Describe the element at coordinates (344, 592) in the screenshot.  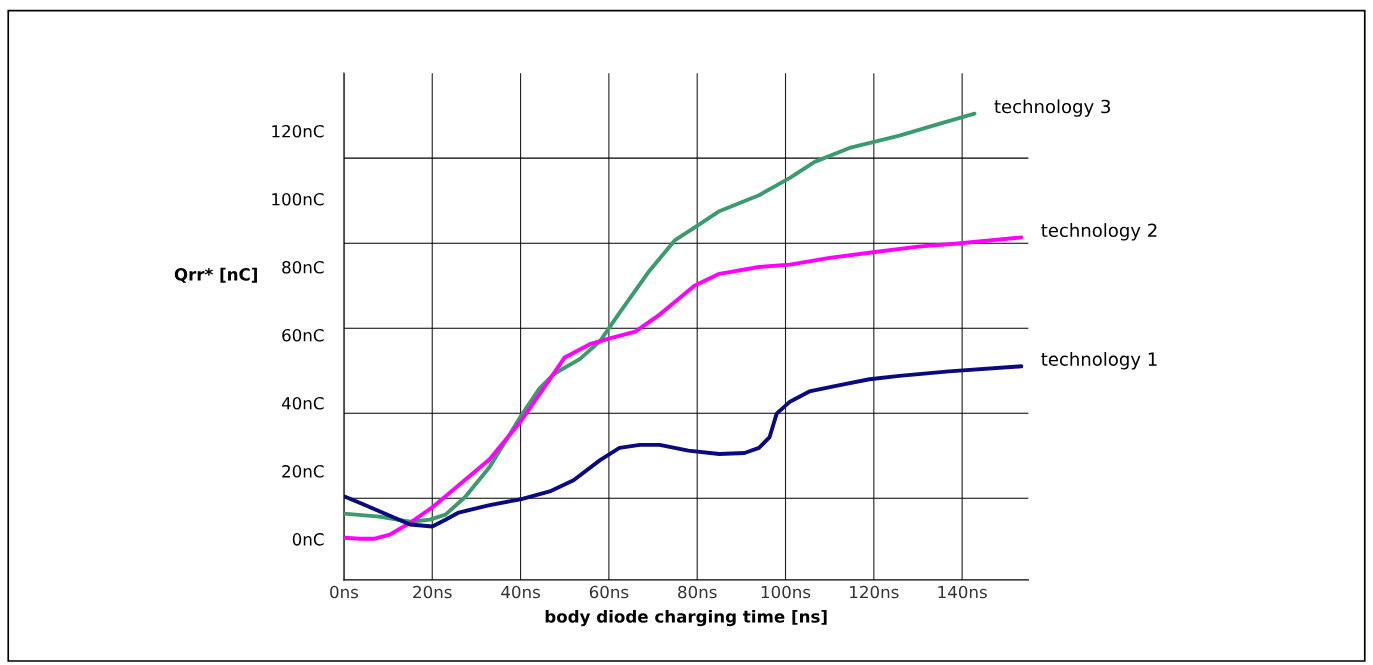
I see `x-tick-label: 0ns` at that location.